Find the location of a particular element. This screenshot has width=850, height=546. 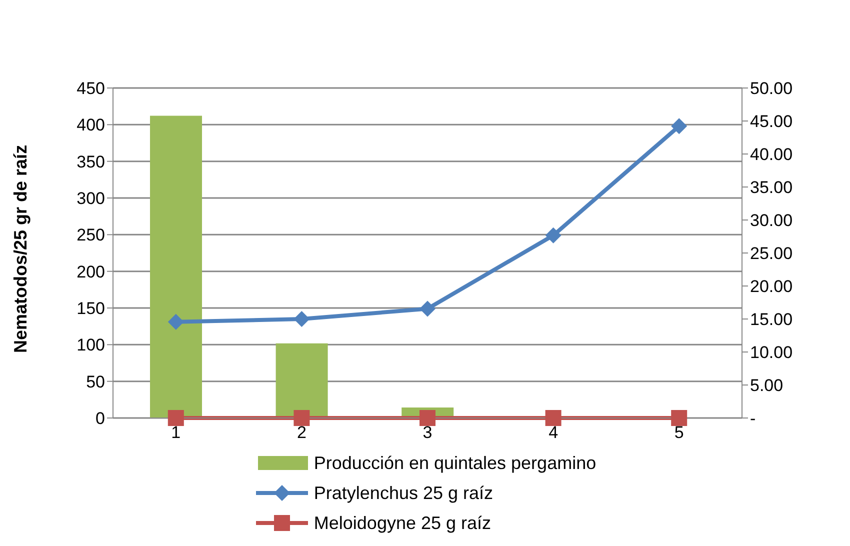

y-tick-label: 300 is located at coordinates (90, 198).